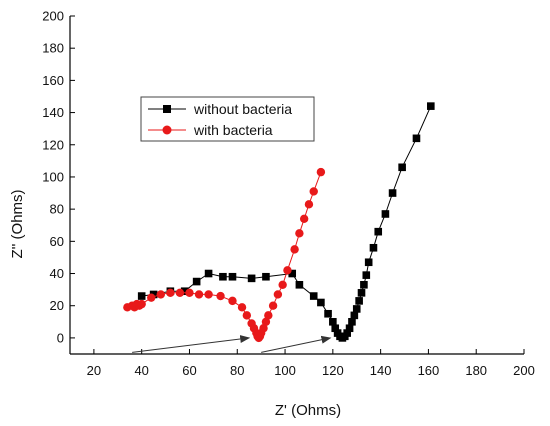 Image resolution: width=550 pixels, height=426 pixels. Describe the element at coordinates (524, 370) in the screenshot. I see `x-tick-label: 200` at that location.